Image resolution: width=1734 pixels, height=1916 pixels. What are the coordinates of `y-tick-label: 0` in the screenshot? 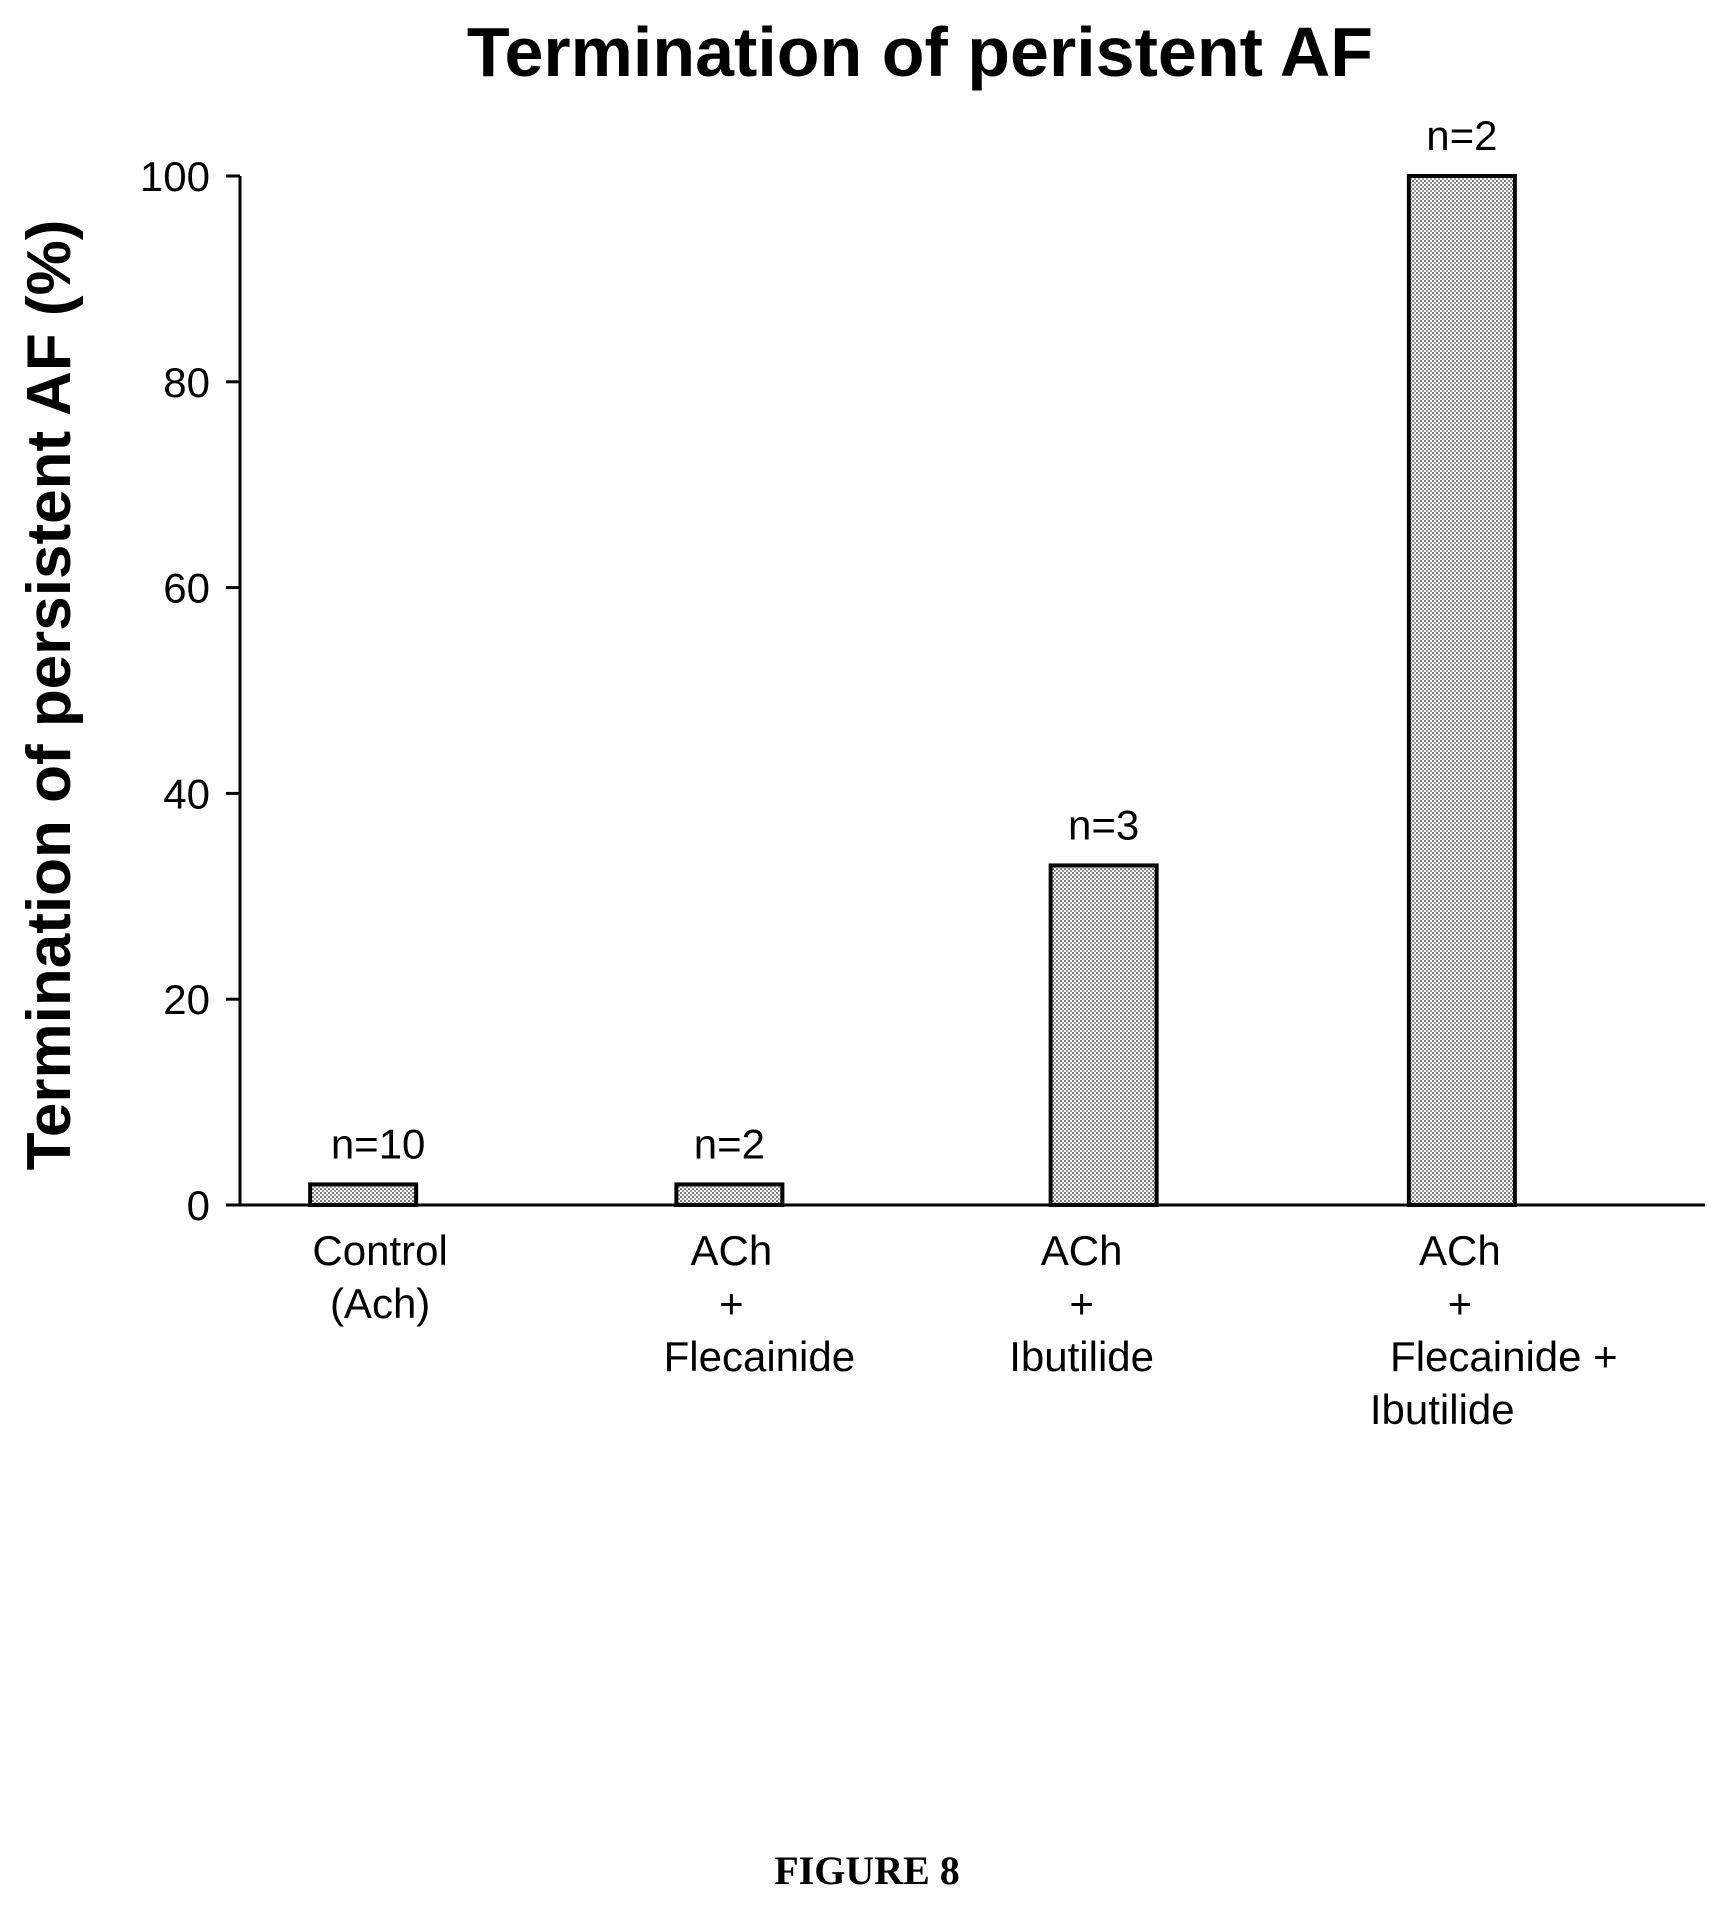 It's located at (198, 1205).